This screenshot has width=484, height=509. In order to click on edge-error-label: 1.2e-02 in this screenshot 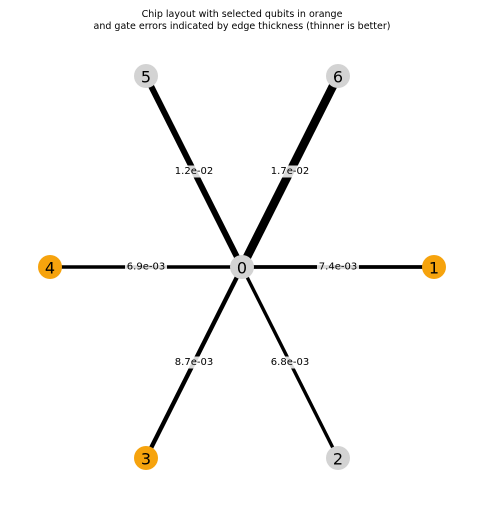, I will do `click(194, 171)`.